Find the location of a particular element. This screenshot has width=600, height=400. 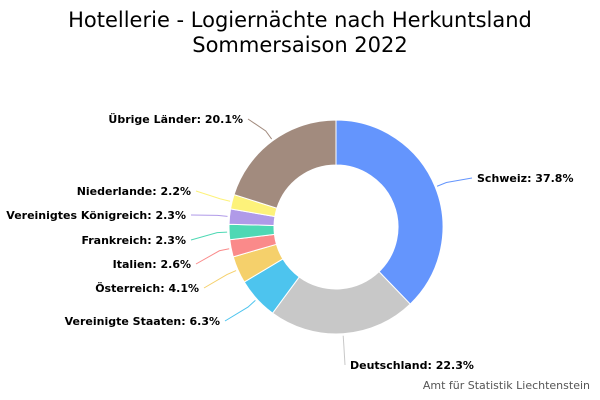

slice-data-label: Österreich: 4.1% is located at coordinates (147, 288).